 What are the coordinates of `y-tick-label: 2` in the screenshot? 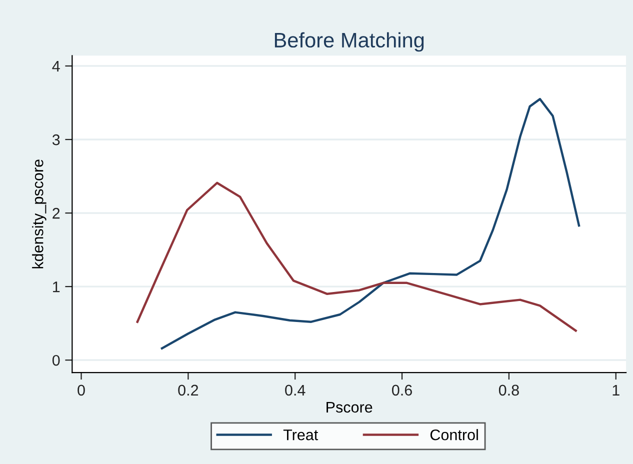 It's located at (56, 213).